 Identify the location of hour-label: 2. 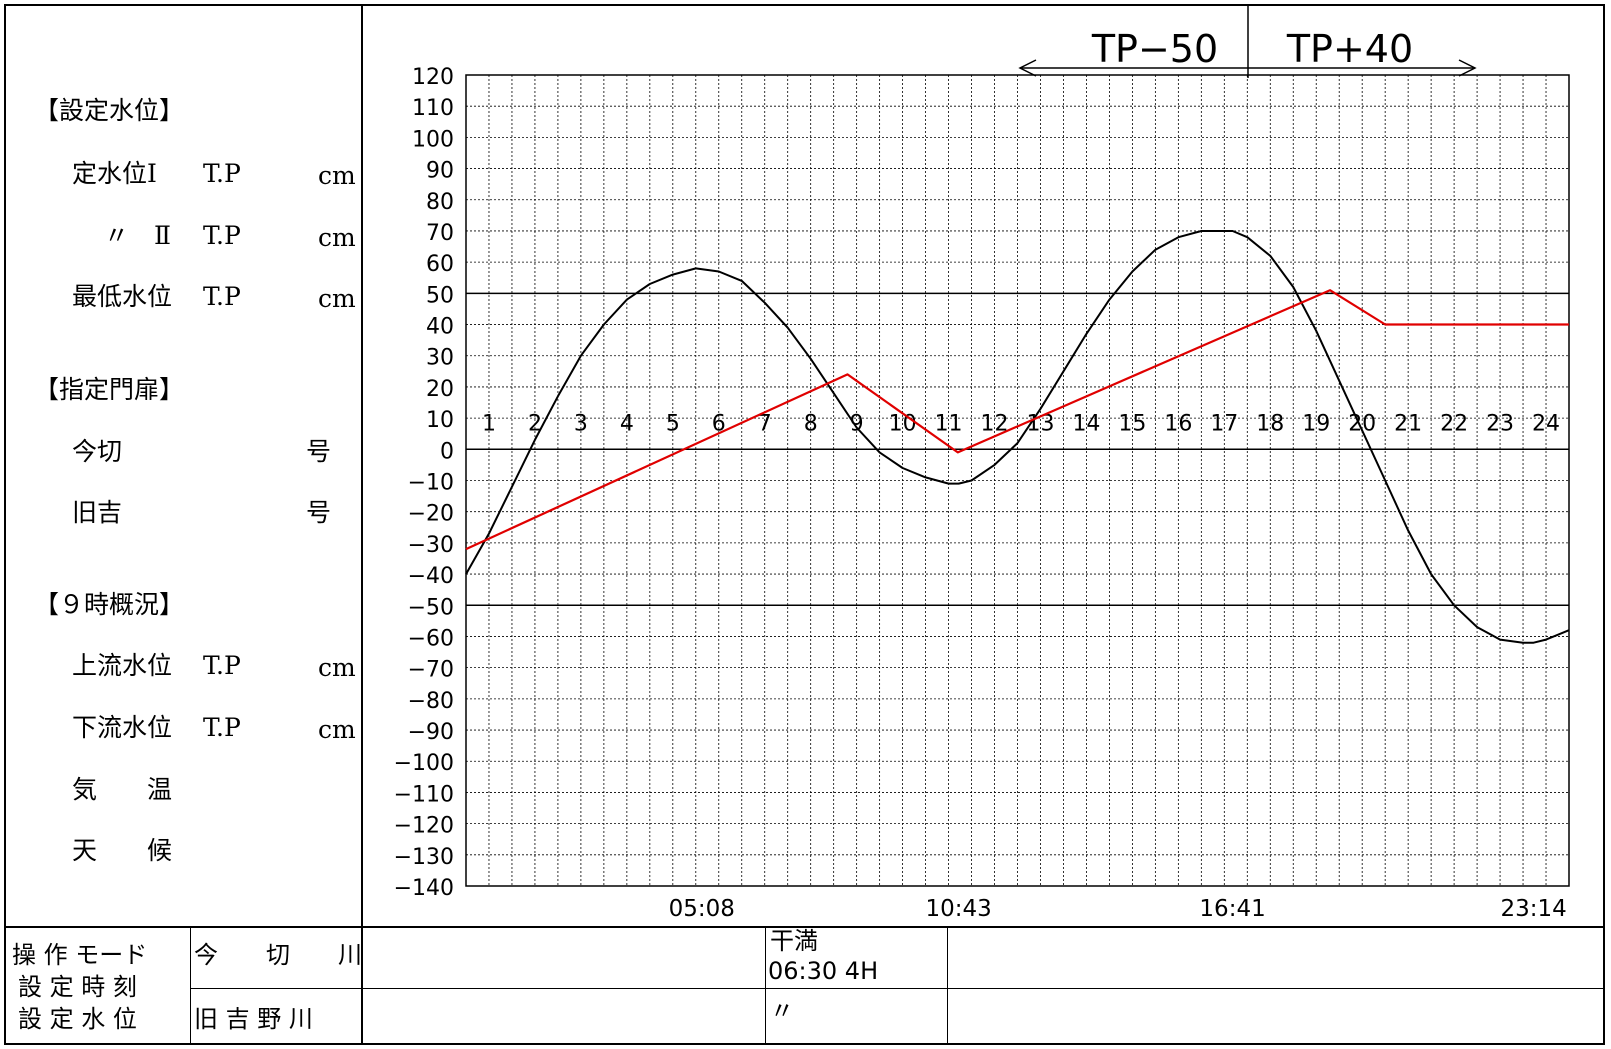
(535, 424).